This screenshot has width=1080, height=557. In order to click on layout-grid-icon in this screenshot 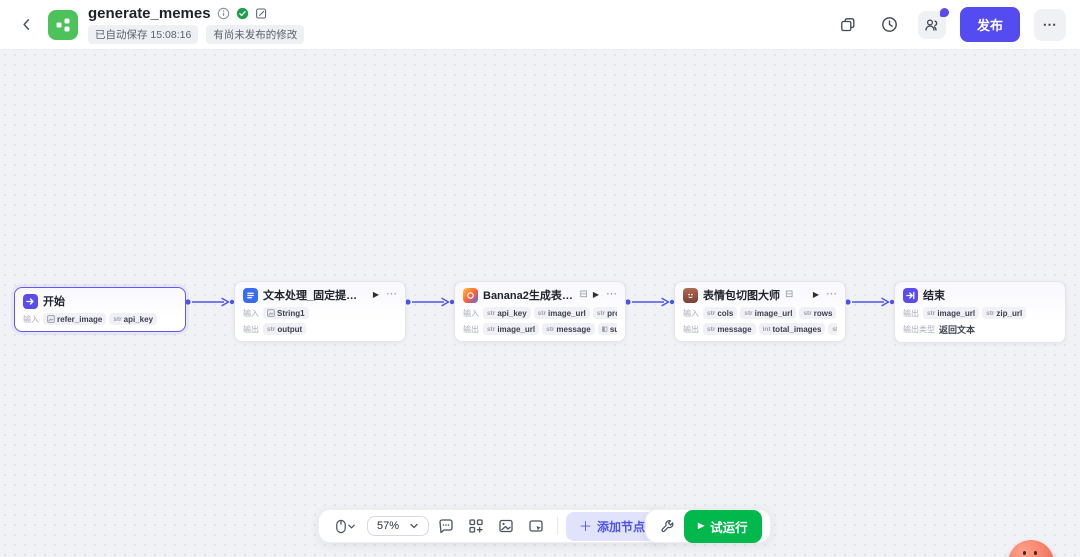, I will do `click(476, 526)`.